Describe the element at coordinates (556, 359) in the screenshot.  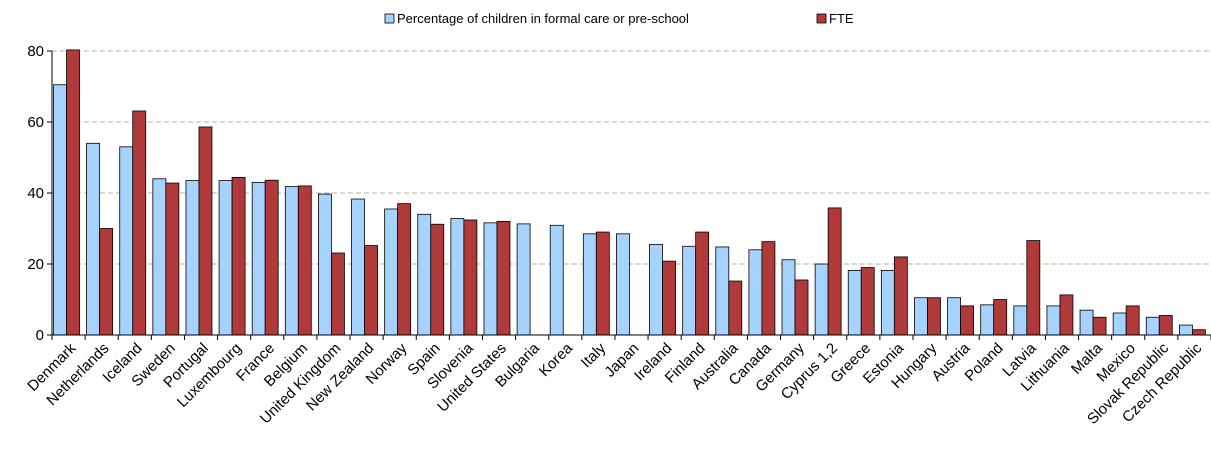
I see `category-label: Korea` at that location.